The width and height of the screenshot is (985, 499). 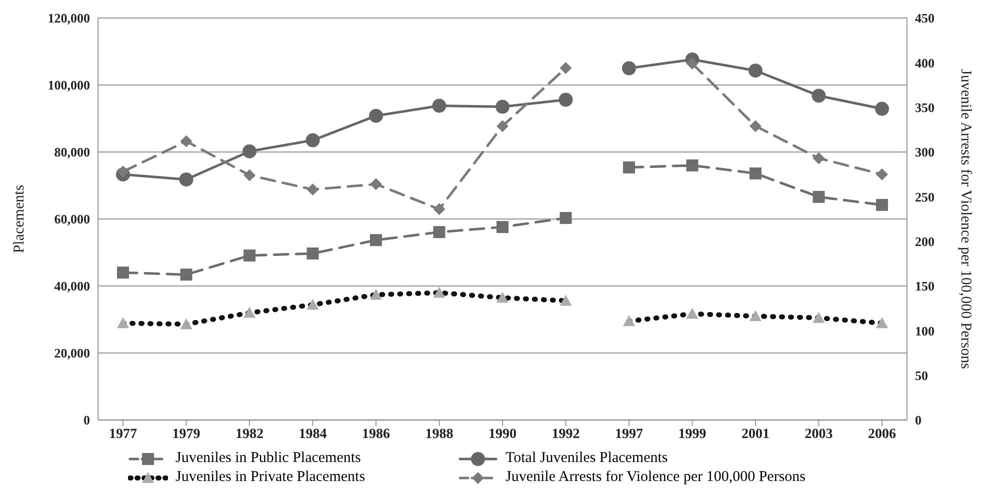 What do you see at coordinates (123, 434) in the screenshot?
I see `x-tick-label: 1977` at bounding box center [123, 434].